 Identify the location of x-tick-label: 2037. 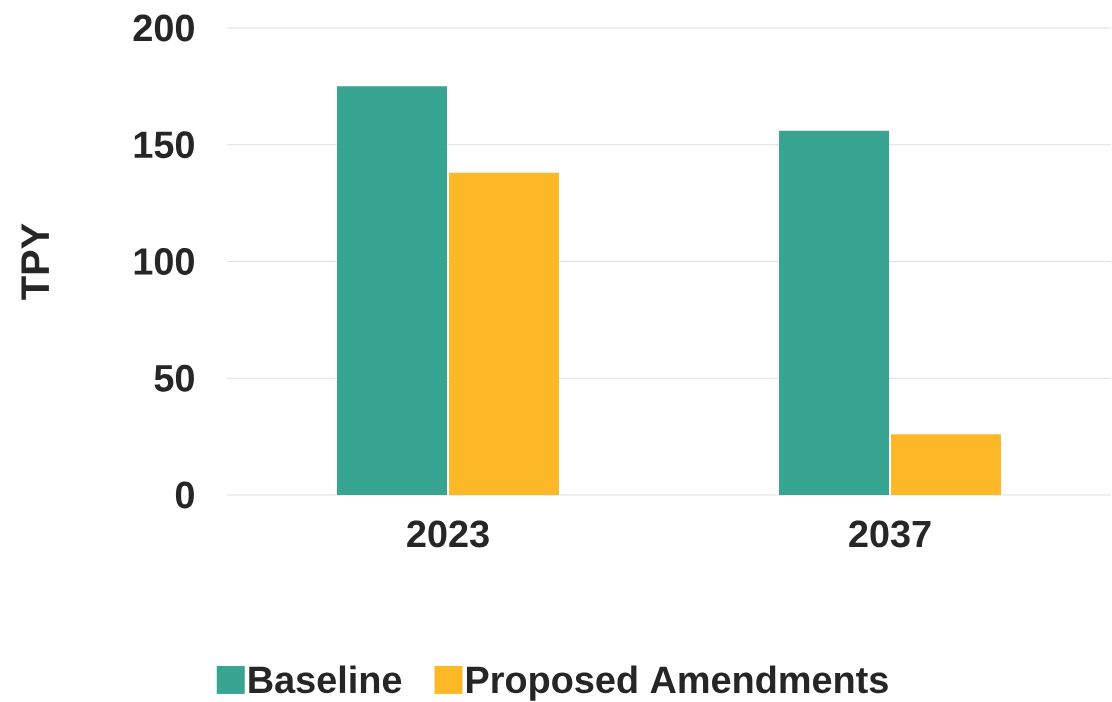
(890, 534).